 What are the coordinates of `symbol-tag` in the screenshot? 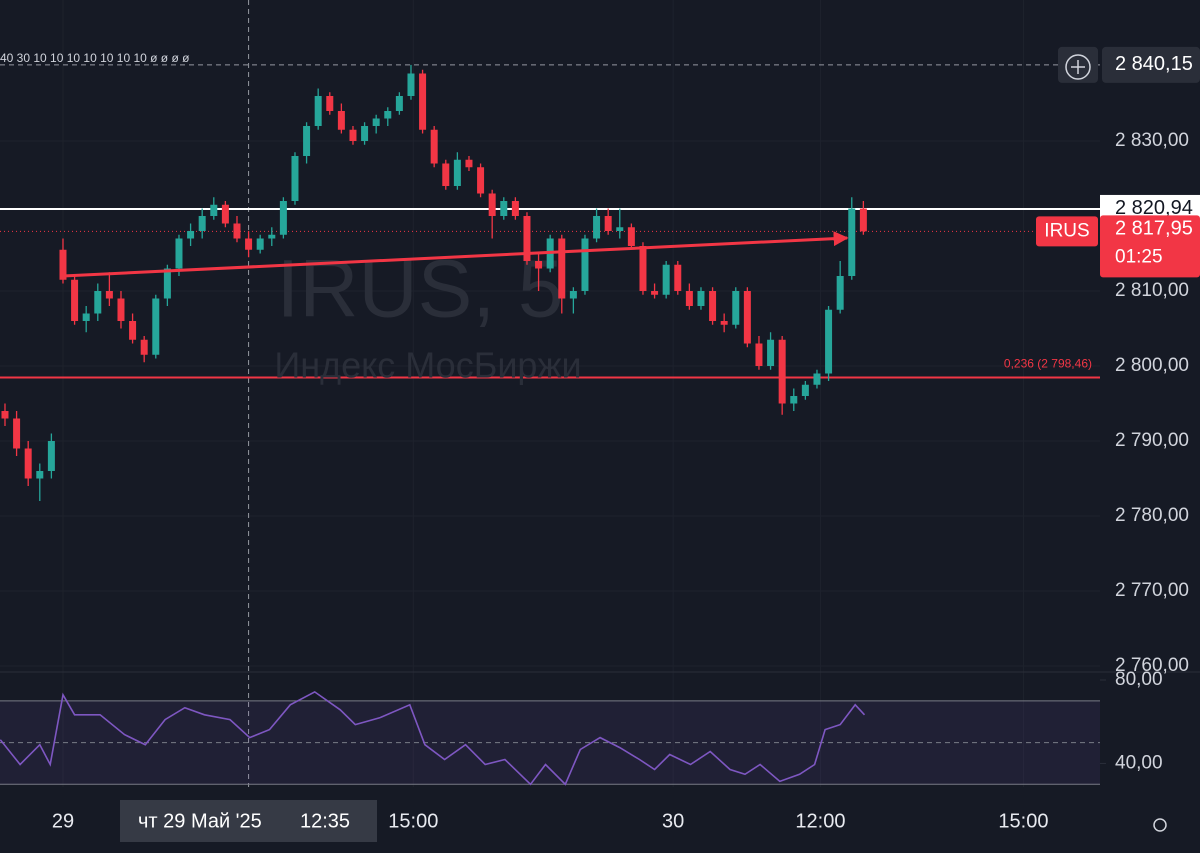 It's located at (1067, 231).